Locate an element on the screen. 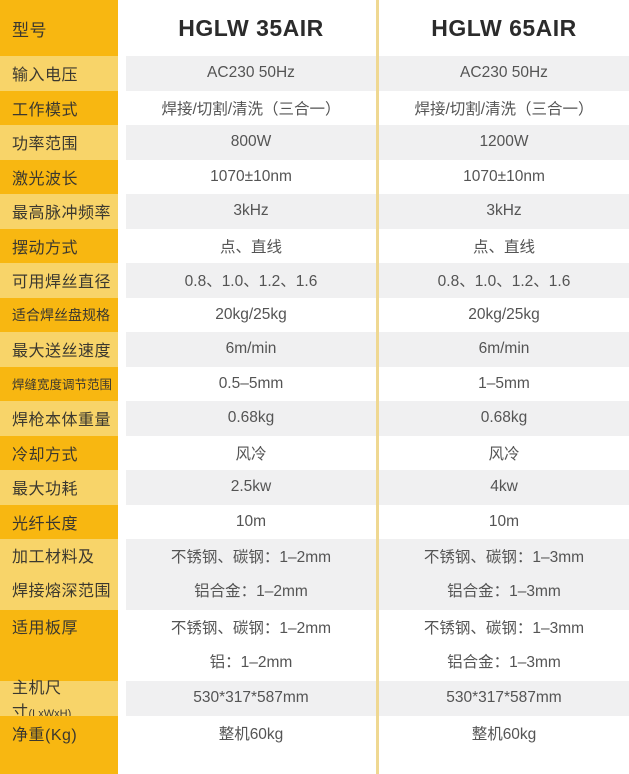  table-row: 可用焊丝直径 0.8、1.0、1.2、1.6 0.8、1.0、1.2、1.6 is located at coordinates (314, 280).